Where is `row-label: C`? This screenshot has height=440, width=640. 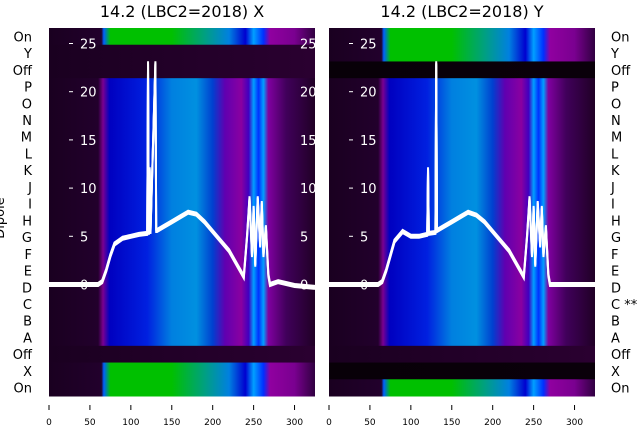 row-label: C is located at coordinates (27, 305).